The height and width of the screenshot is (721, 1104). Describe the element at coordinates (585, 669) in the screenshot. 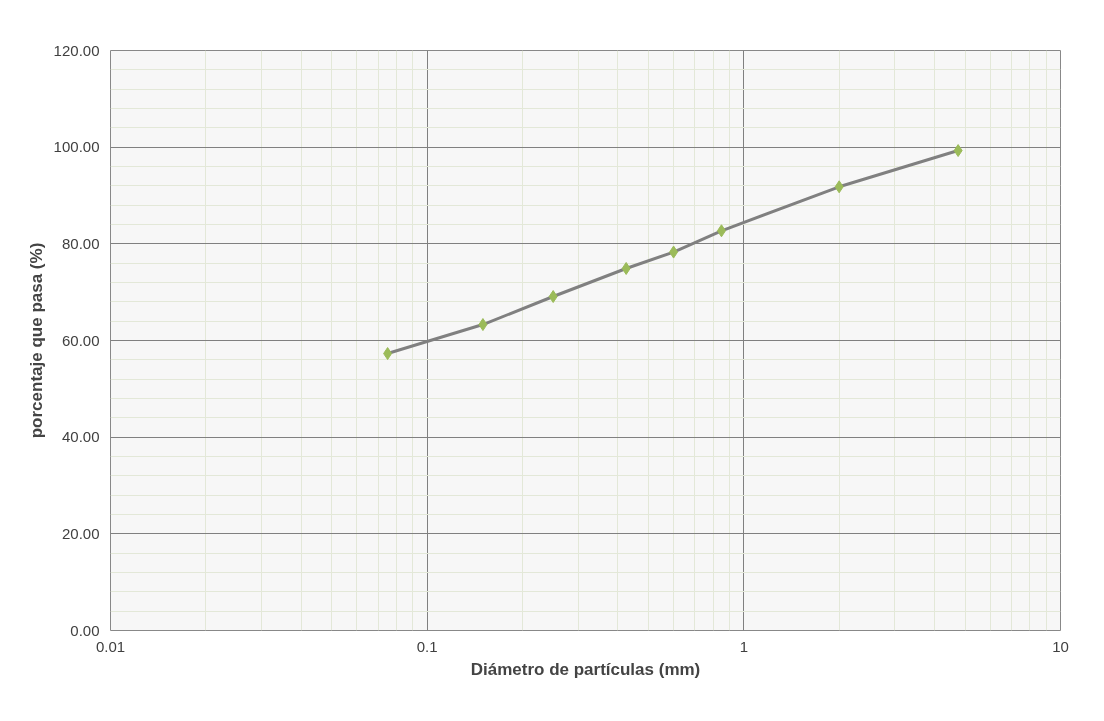

I see `x-axis-title: Diámetro de partículas (mm)` at that location.